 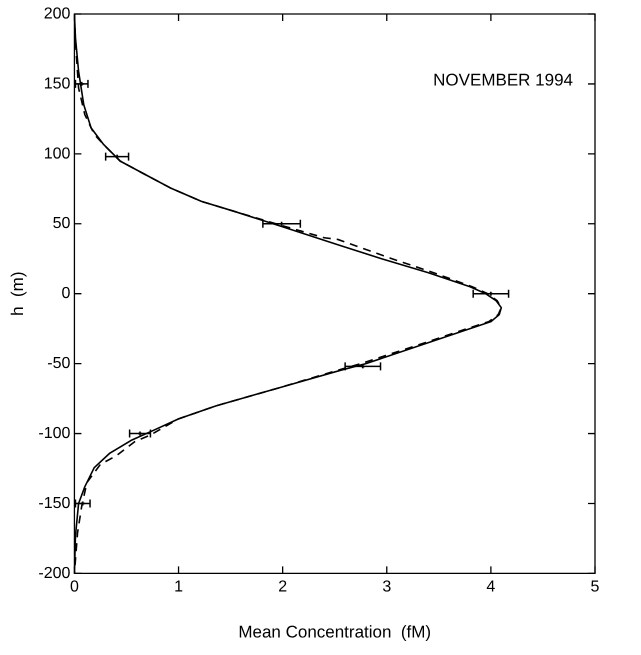 What do you see at coordinates (179, 587) in the screenshot?
I see `x-tick-label: 1` at bounding box center [179, 587].